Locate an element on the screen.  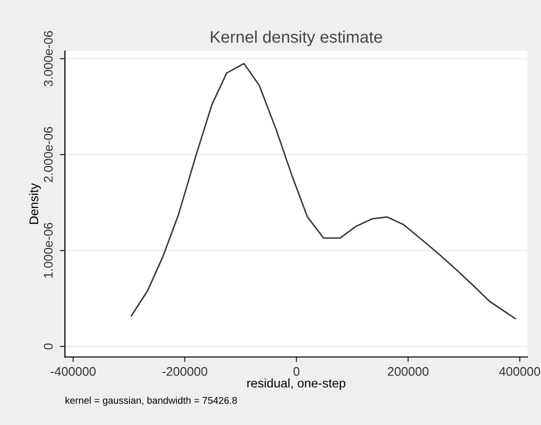
x-tick-label: 0 is located at coordinates (296, 371).